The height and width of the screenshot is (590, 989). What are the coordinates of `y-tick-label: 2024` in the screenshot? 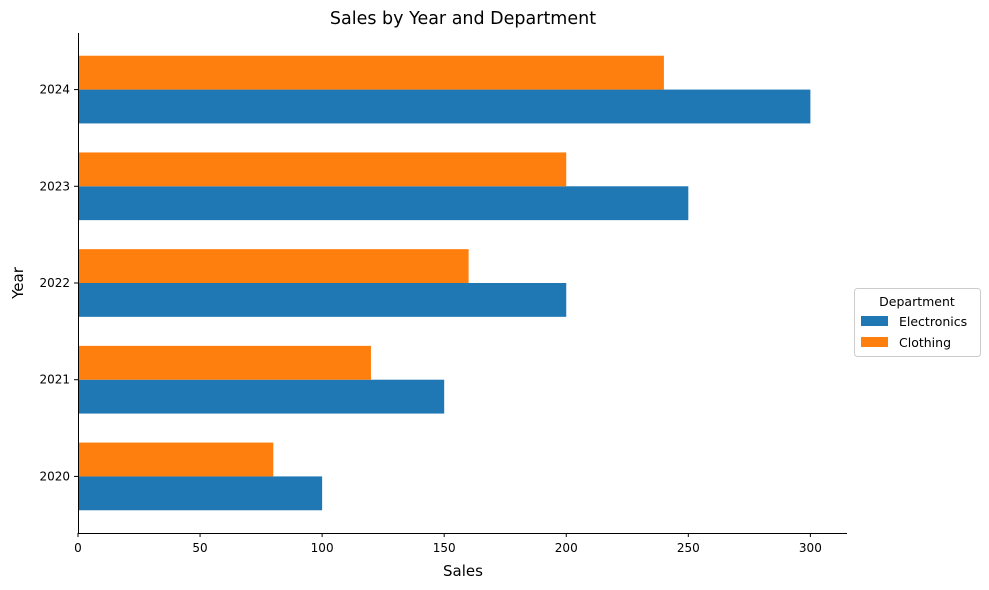 It's located at (54, 90).